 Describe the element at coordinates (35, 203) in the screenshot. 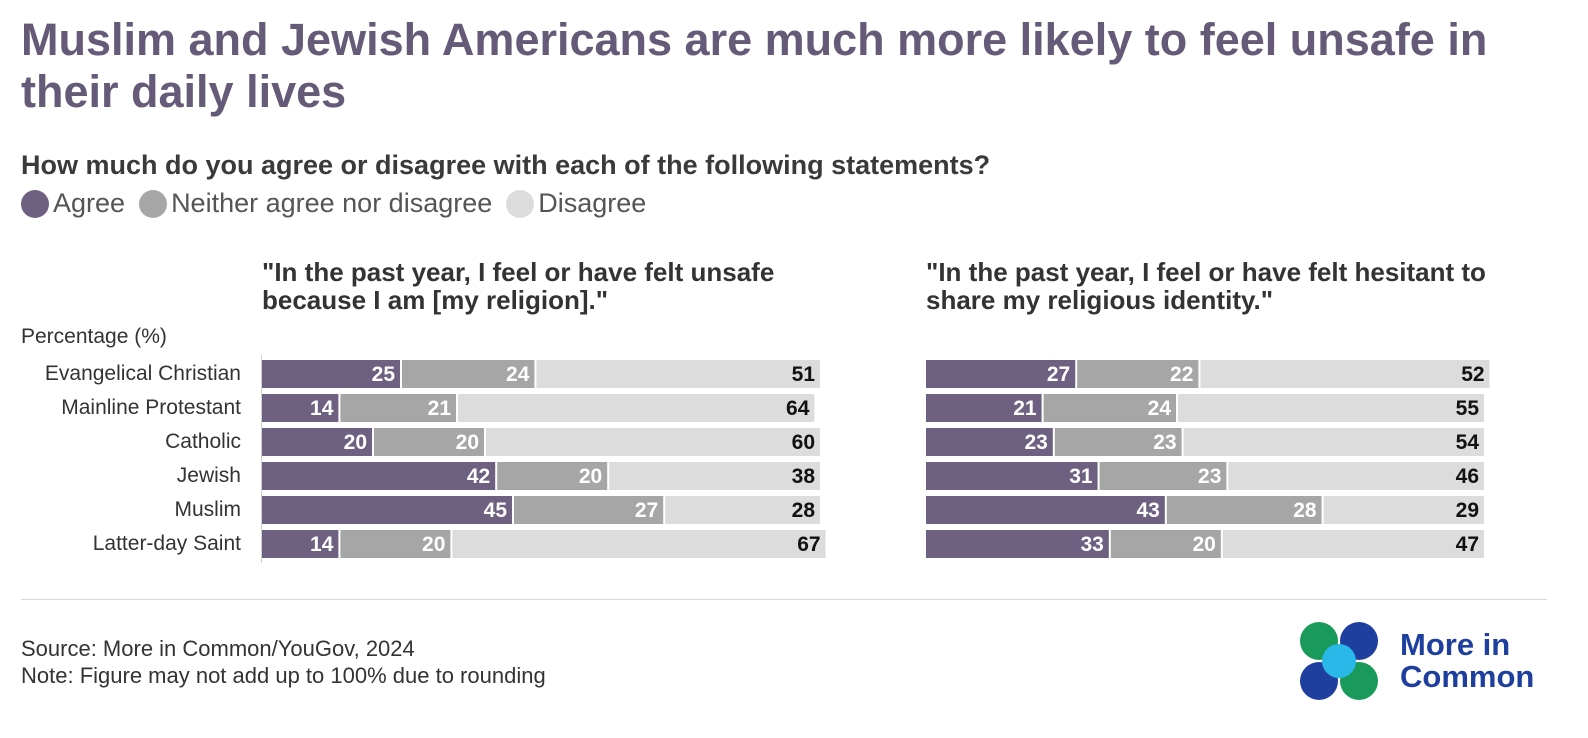

I see `legend-swatch-agree` at that location.